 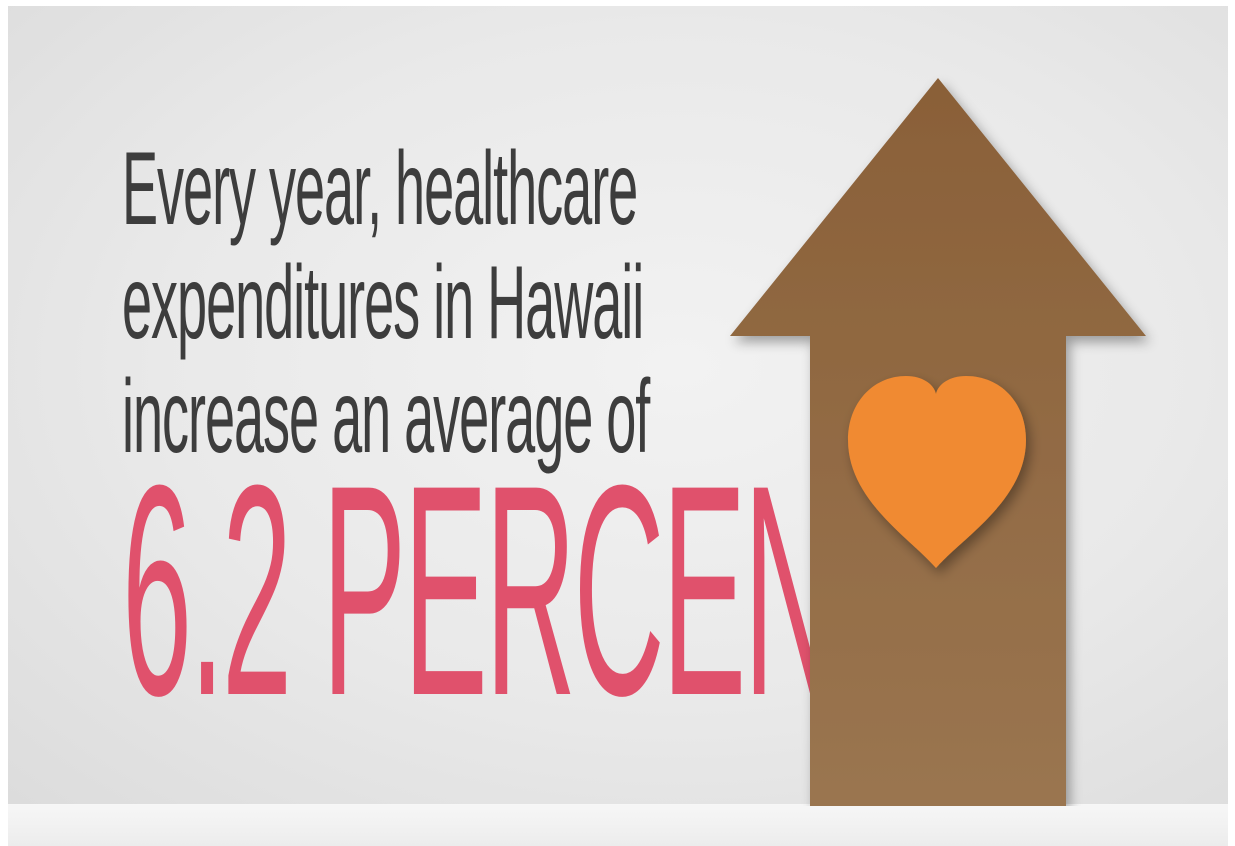 What do you see at coordinates (383, 303) in the screenshot?
I see `headline-line-2: expenditures in Hawaii` at bounding box center [383, 303].